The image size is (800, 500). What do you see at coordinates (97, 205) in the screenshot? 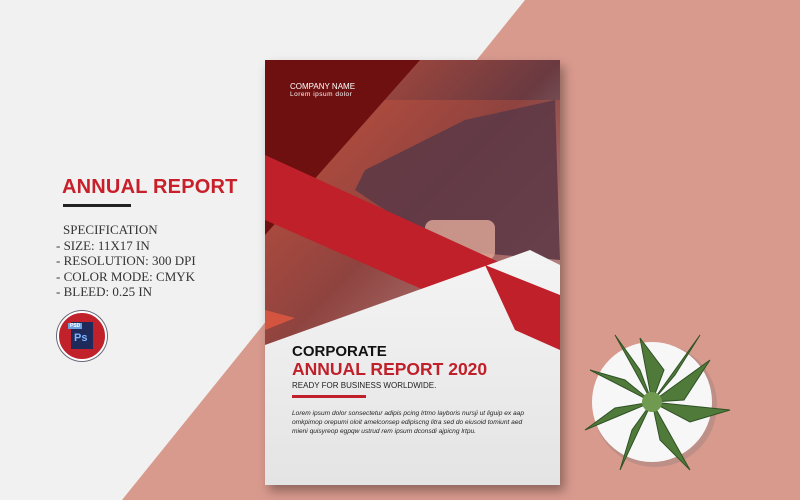
I see `title-underline` at bounding box center [97, 205].